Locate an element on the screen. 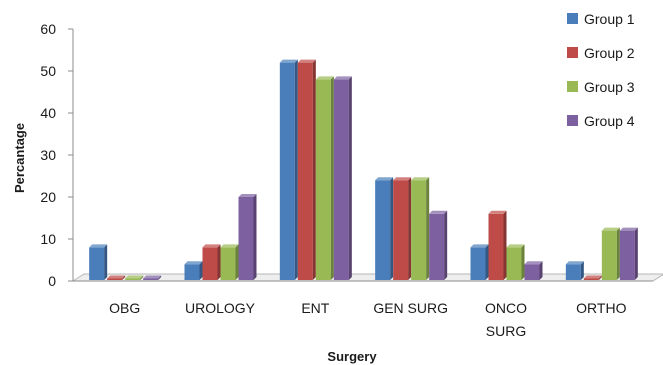 This screenshot has width=663, height=365. legend-label: Group 2 is located at coordinates (609, 53).